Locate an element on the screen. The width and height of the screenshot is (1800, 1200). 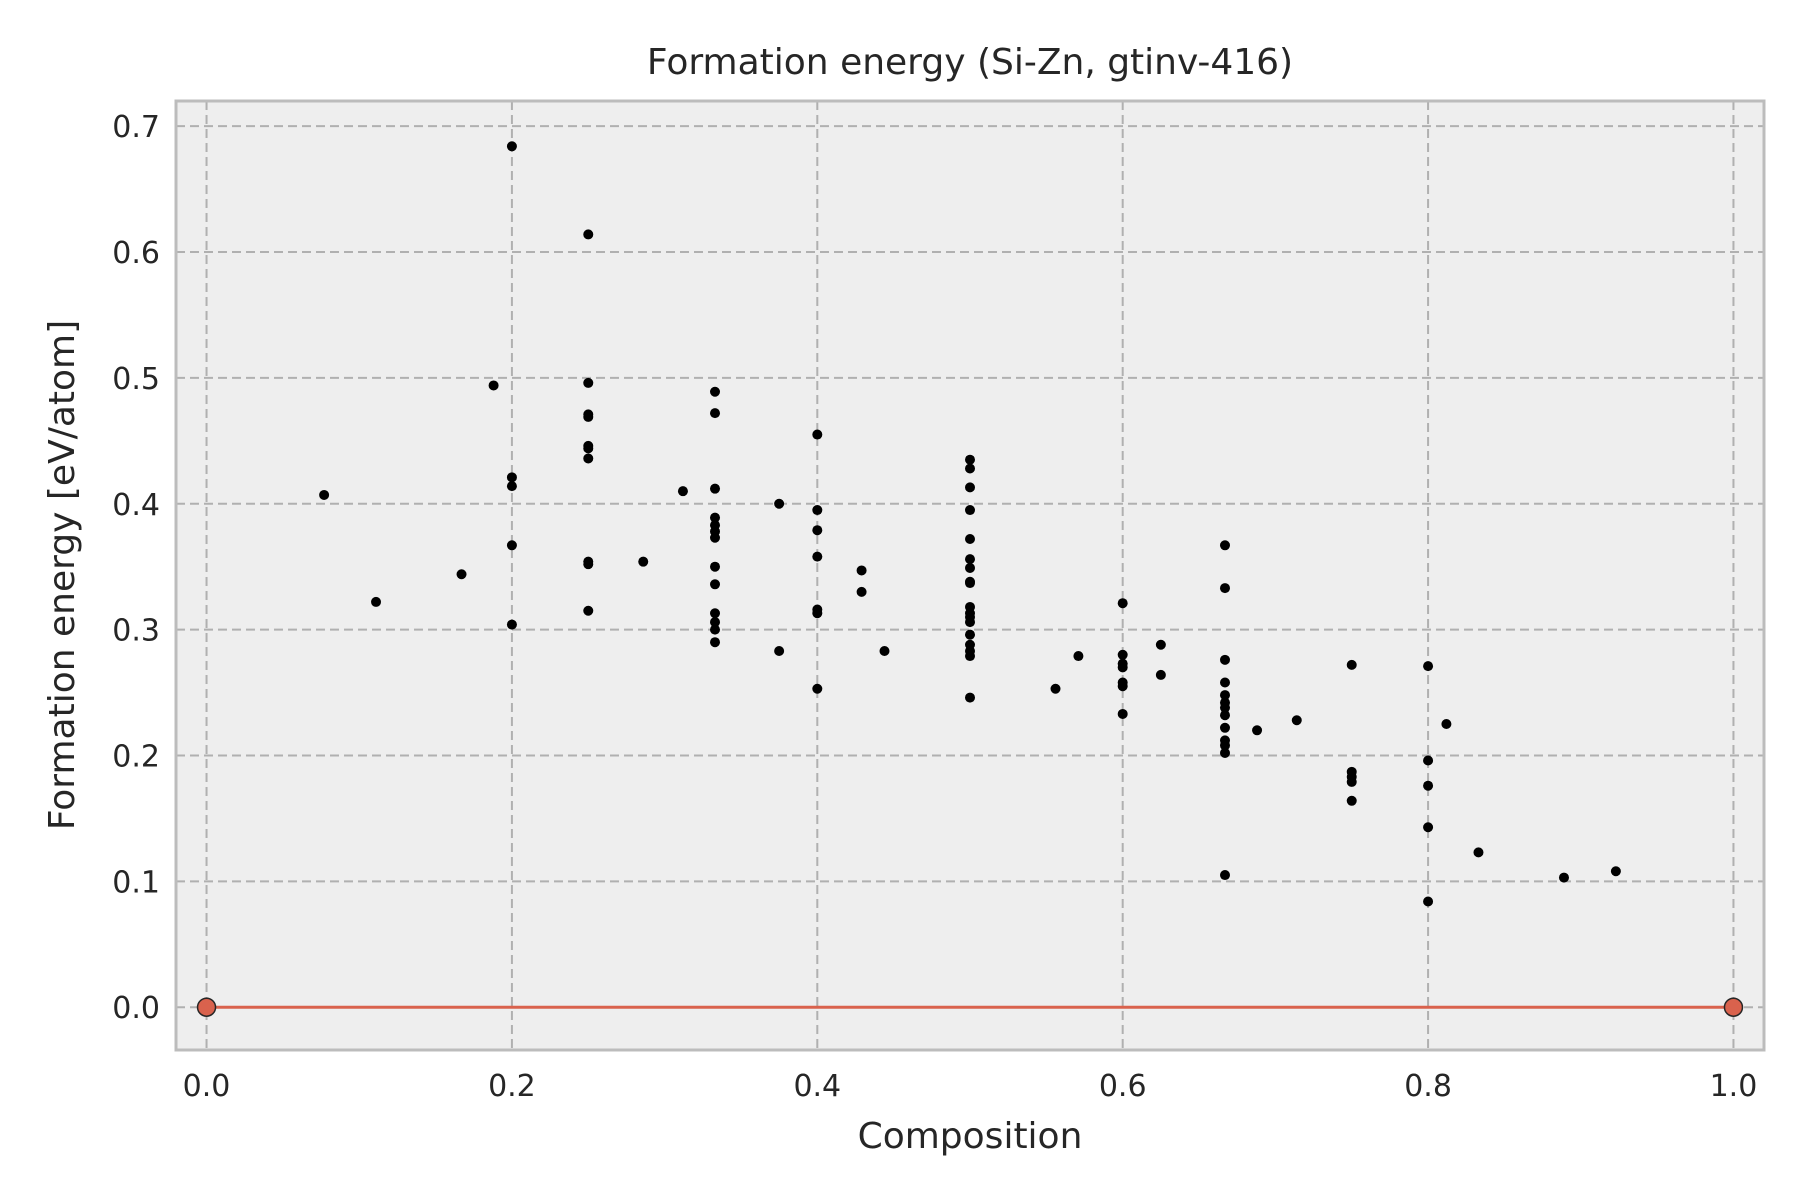
x-tick-label: 0.0 is located at coordinates (207, 1086).